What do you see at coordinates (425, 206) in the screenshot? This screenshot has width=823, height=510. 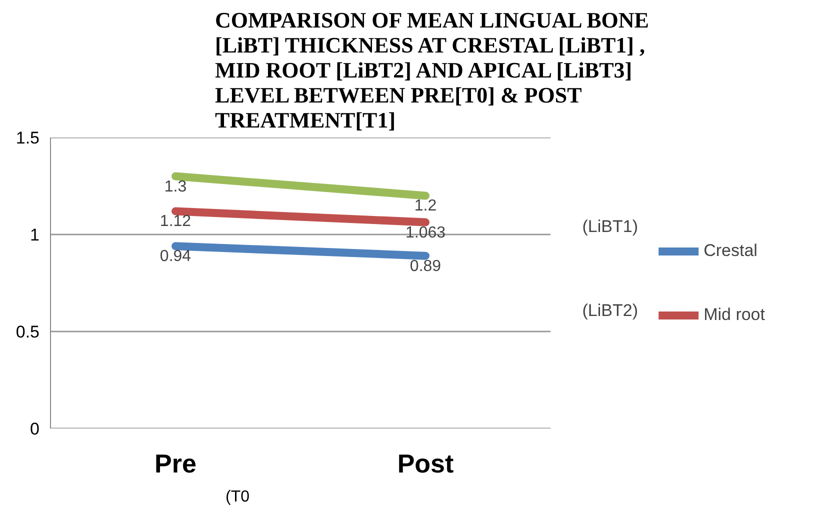 I see `data-label: 1.2` at bounding box center [425, 206].